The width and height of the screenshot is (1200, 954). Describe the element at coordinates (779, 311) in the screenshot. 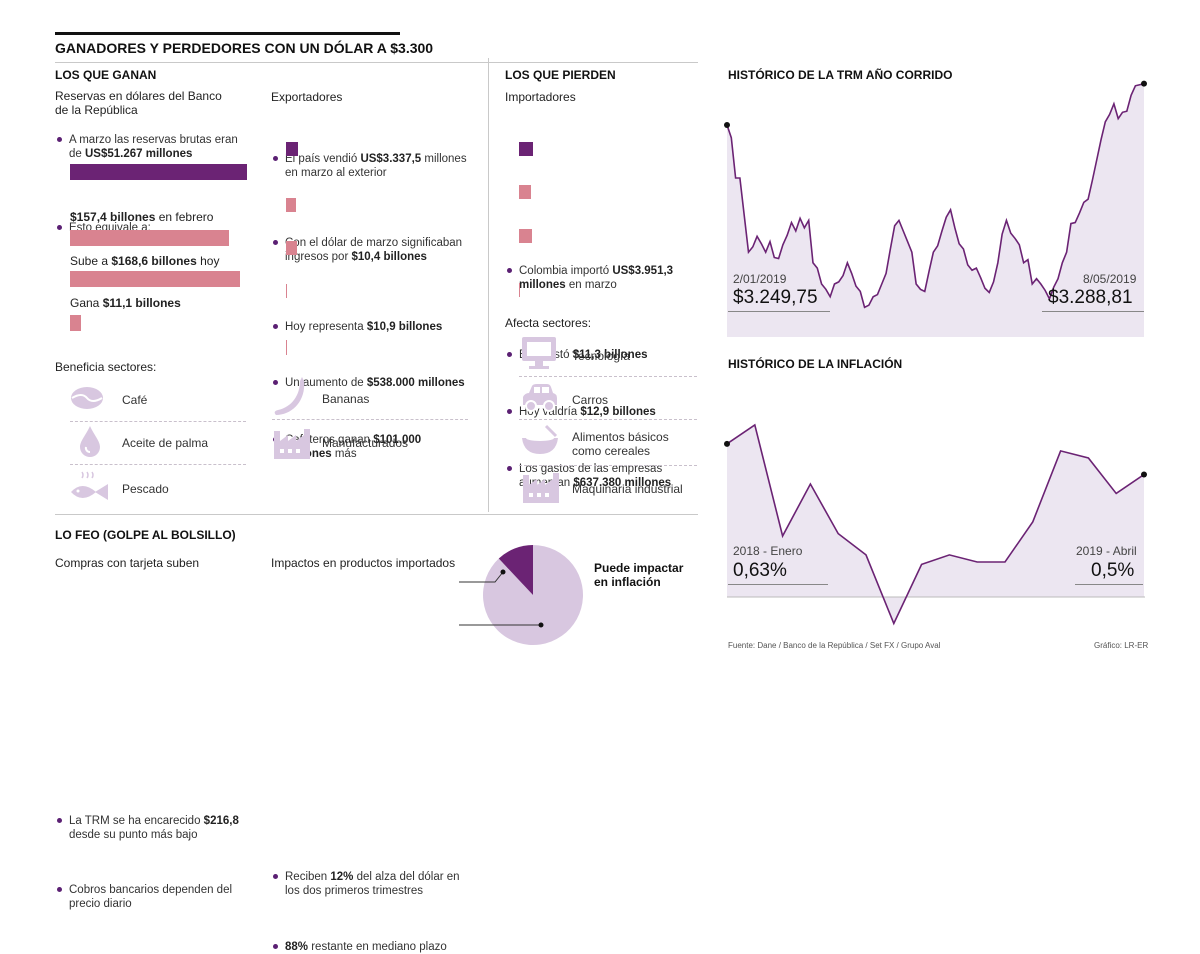

I see `trm-start-underline` at that location.